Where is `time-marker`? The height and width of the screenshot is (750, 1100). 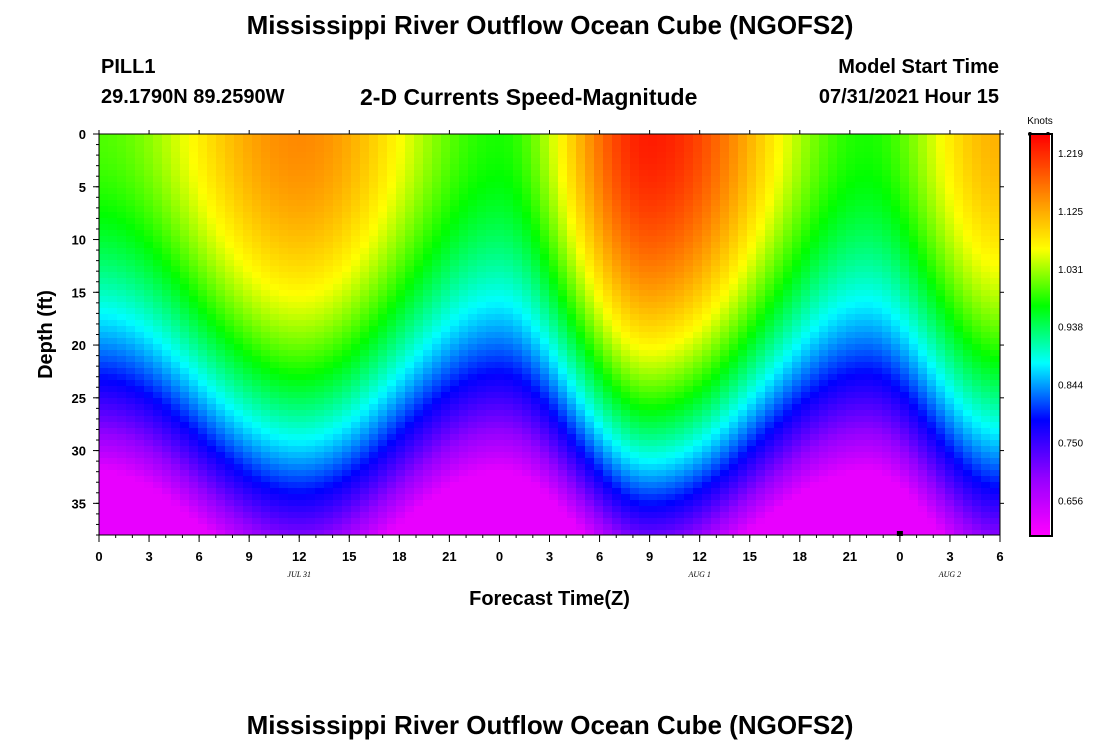
time-marker is located at coordinates (899, 533).